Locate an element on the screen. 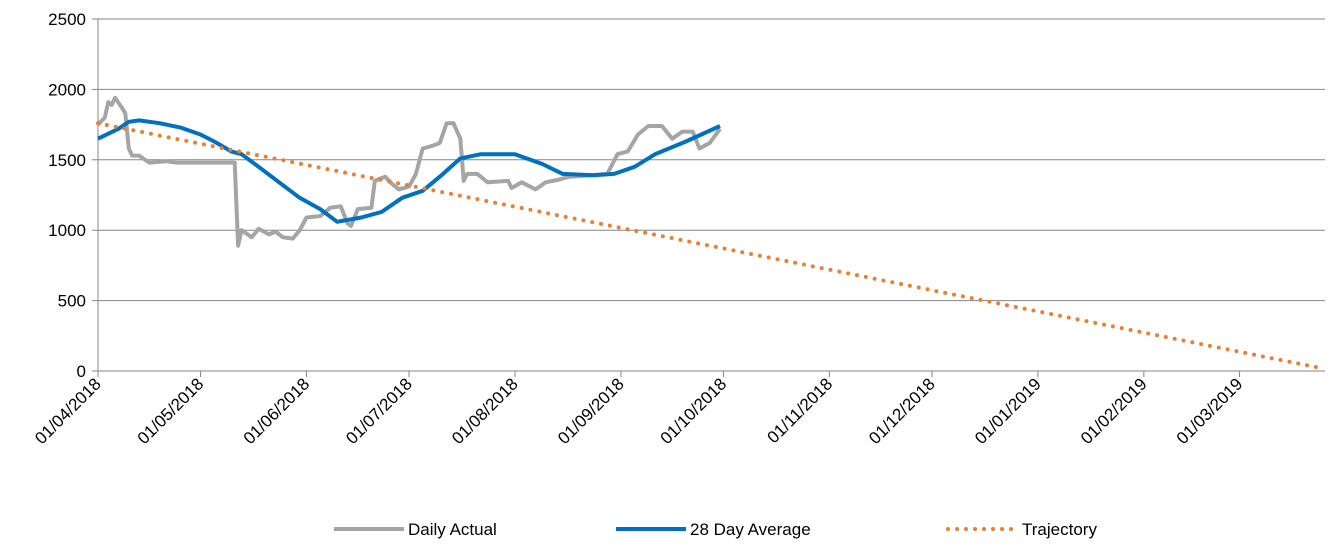  y-tick-label: 1500 is located at coordinates (67, 160).